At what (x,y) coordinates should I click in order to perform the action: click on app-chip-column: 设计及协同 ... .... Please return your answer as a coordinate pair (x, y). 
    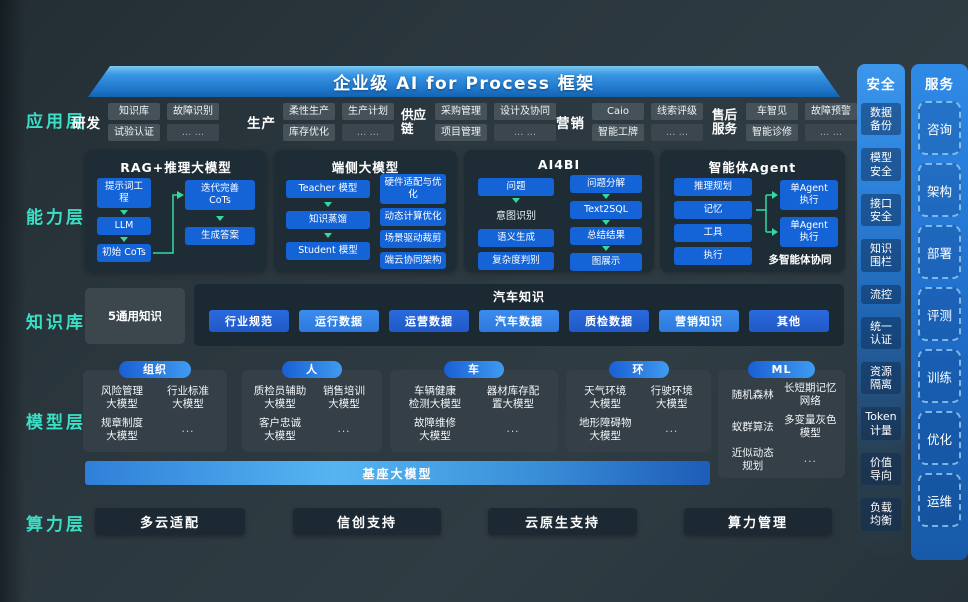
    Looking at the image, I should click on (525, 122).